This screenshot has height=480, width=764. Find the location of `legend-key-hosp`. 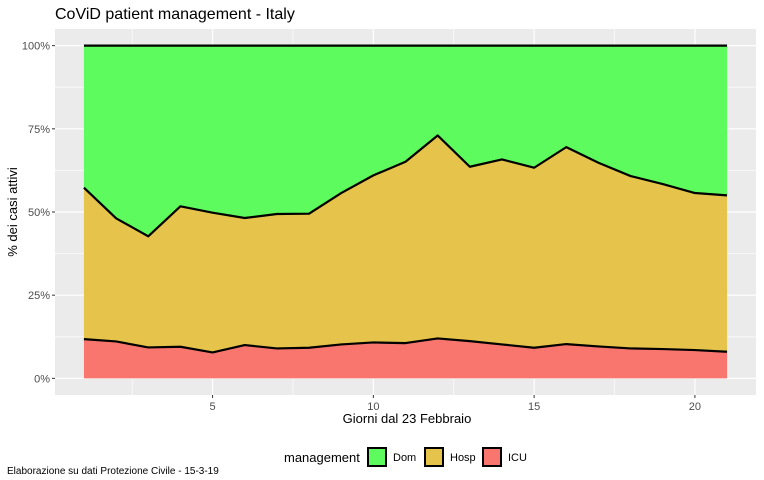

legend-key-hosp is located at coordinates (434, 457).